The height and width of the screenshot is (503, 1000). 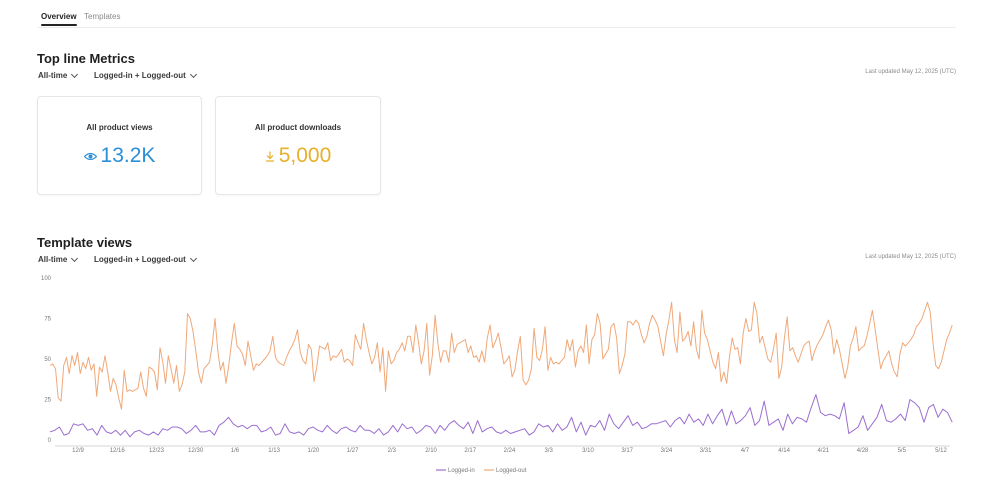 What do you see at coordinates (269, 156) in the screenshot?
I see `download-icon` at bounding box center [269, 156].